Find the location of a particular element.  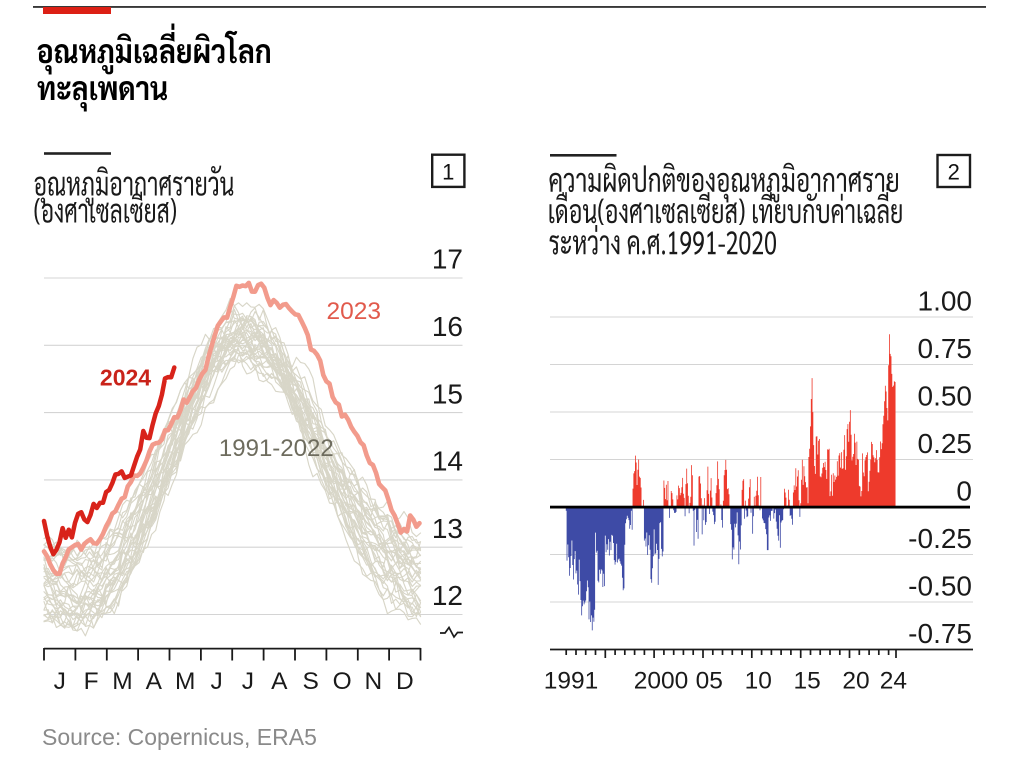

svg-text: 10 is located at coordinates (758, 681).